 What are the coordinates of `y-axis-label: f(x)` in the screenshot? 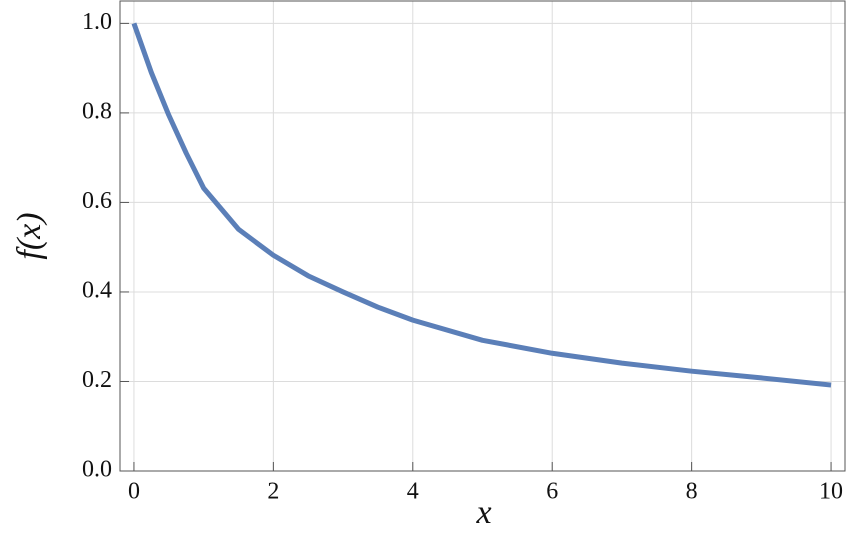 It's located at (29, 235).